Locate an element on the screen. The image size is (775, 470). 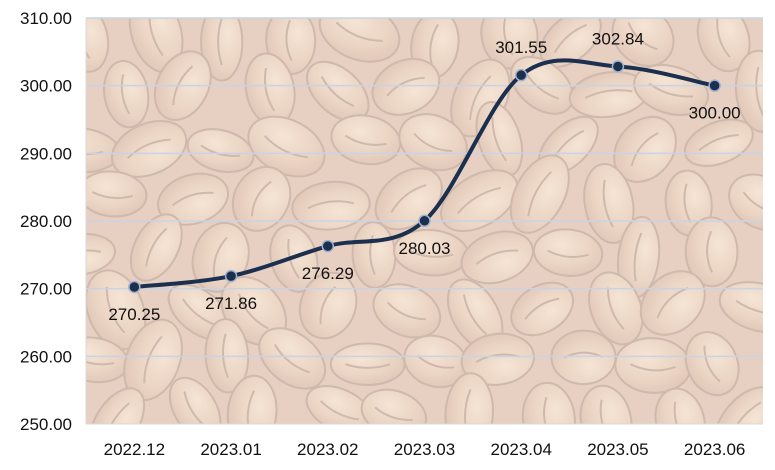
data-label: 302.84 is located at coordinates (618, 38).